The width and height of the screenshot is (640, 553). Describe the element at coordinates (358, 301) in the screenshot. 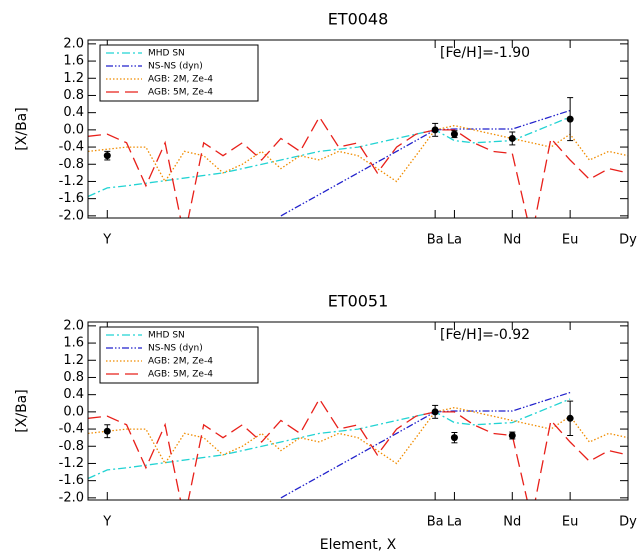

I see `chart-title: ET0051` at that location.